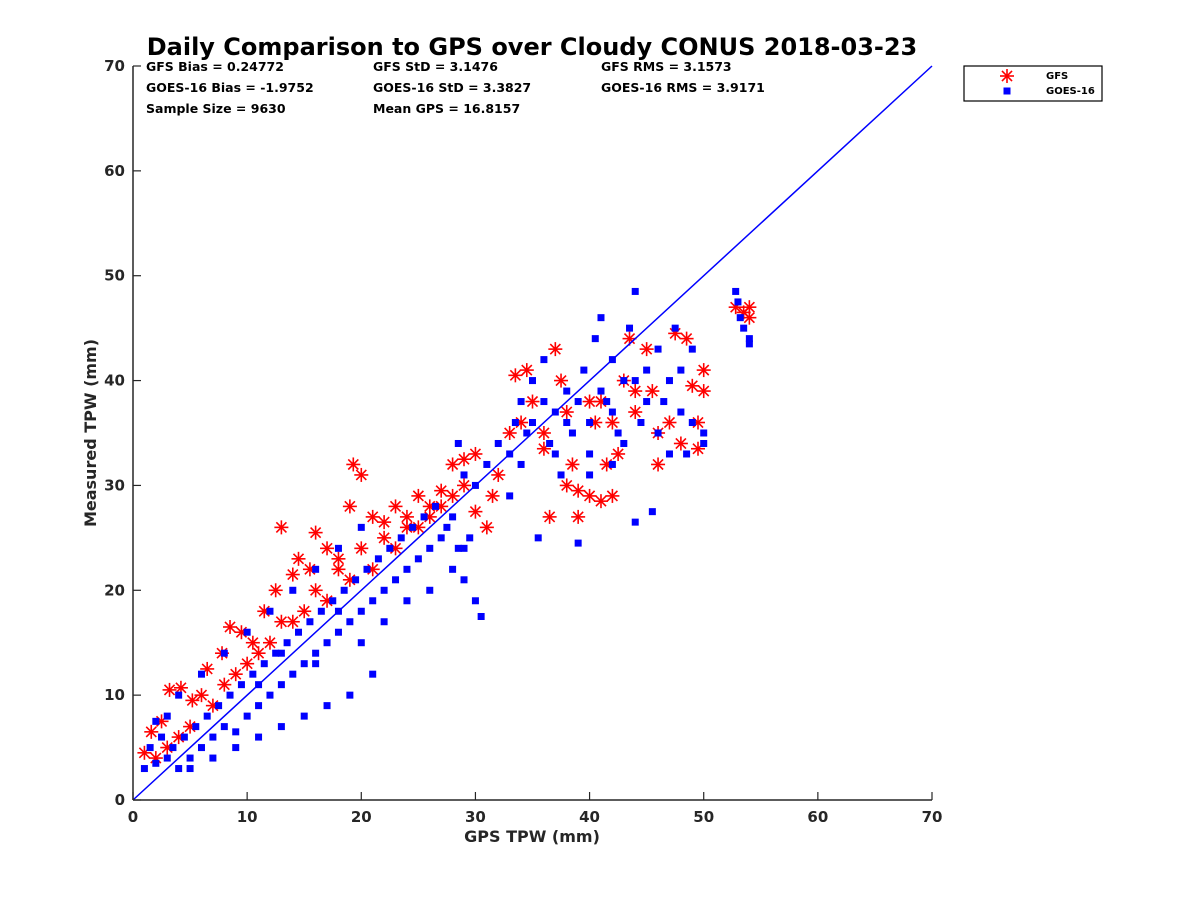 This screenshot has height=900, width=1200. Describe the element at coordinates (230, 87) in the screenshot. I see `stat-goes-bias: GOES-16 Bias = -1.9752` at that location.